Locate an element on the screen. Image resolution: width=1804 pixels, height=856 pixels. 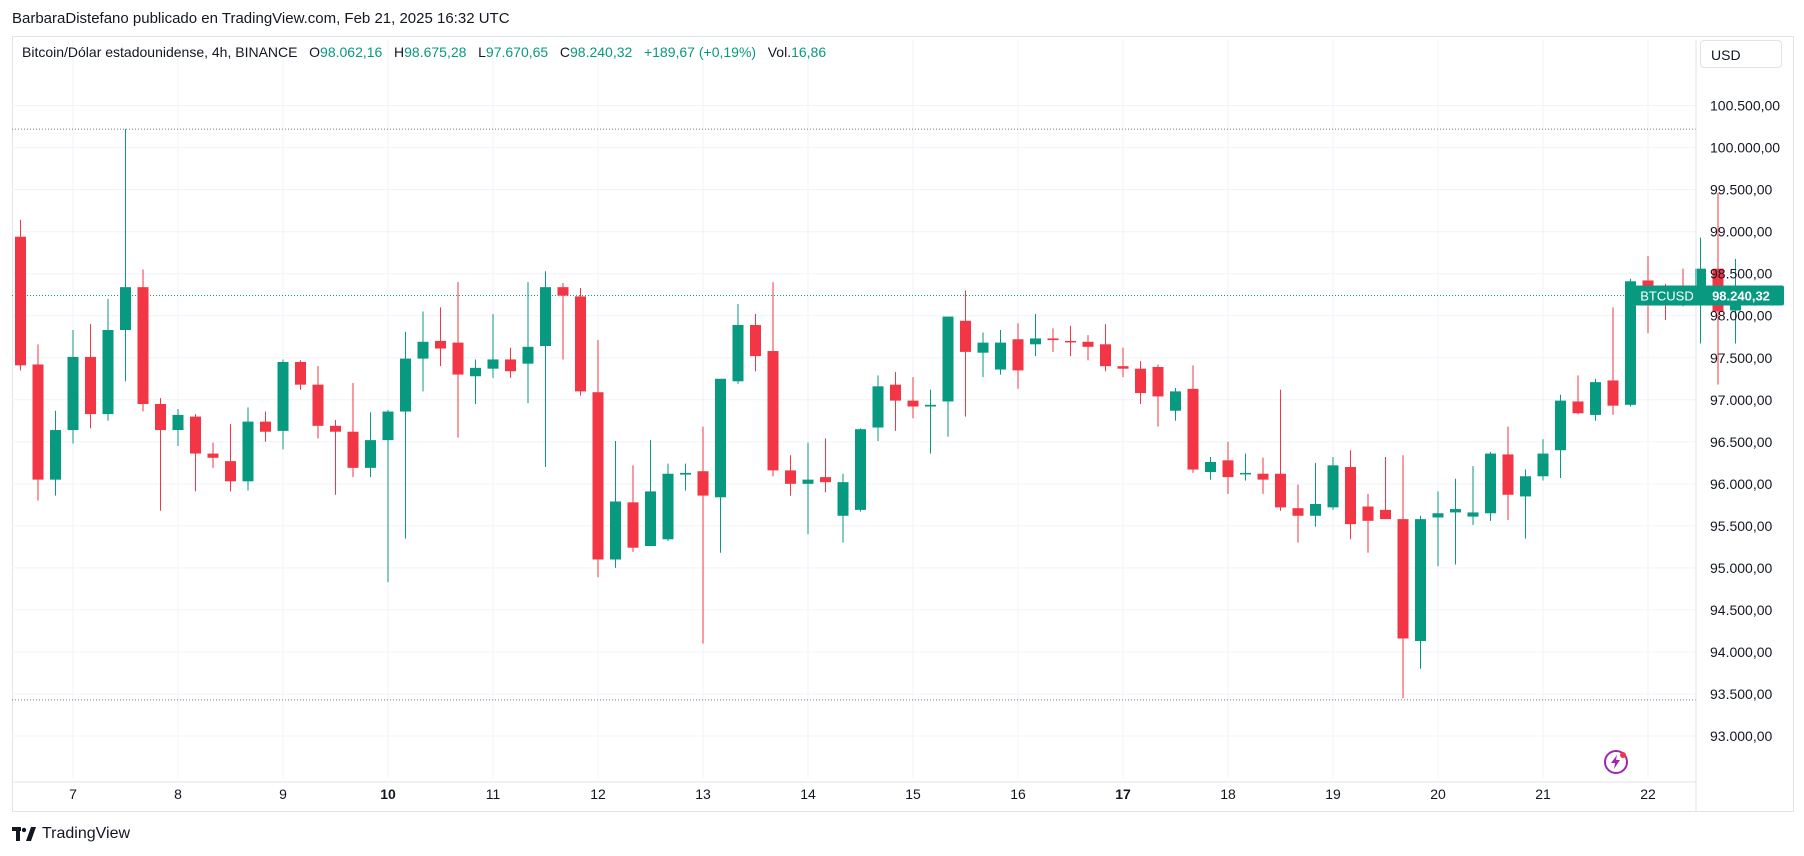
y-tick-label: 98.000,00 is located at coordinates (1741, 316).